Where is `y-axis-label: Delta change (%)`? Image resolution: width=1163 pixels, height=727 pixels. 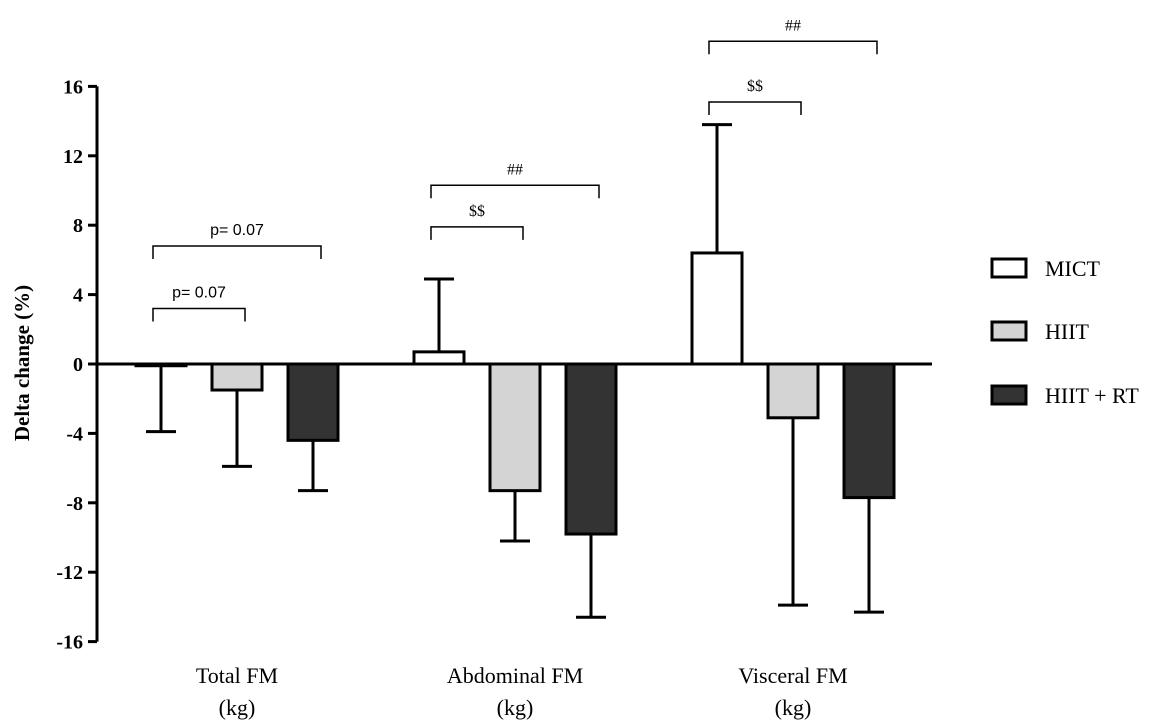 y-axis-label: Delta change (%) is located at coordinates (22, 363).